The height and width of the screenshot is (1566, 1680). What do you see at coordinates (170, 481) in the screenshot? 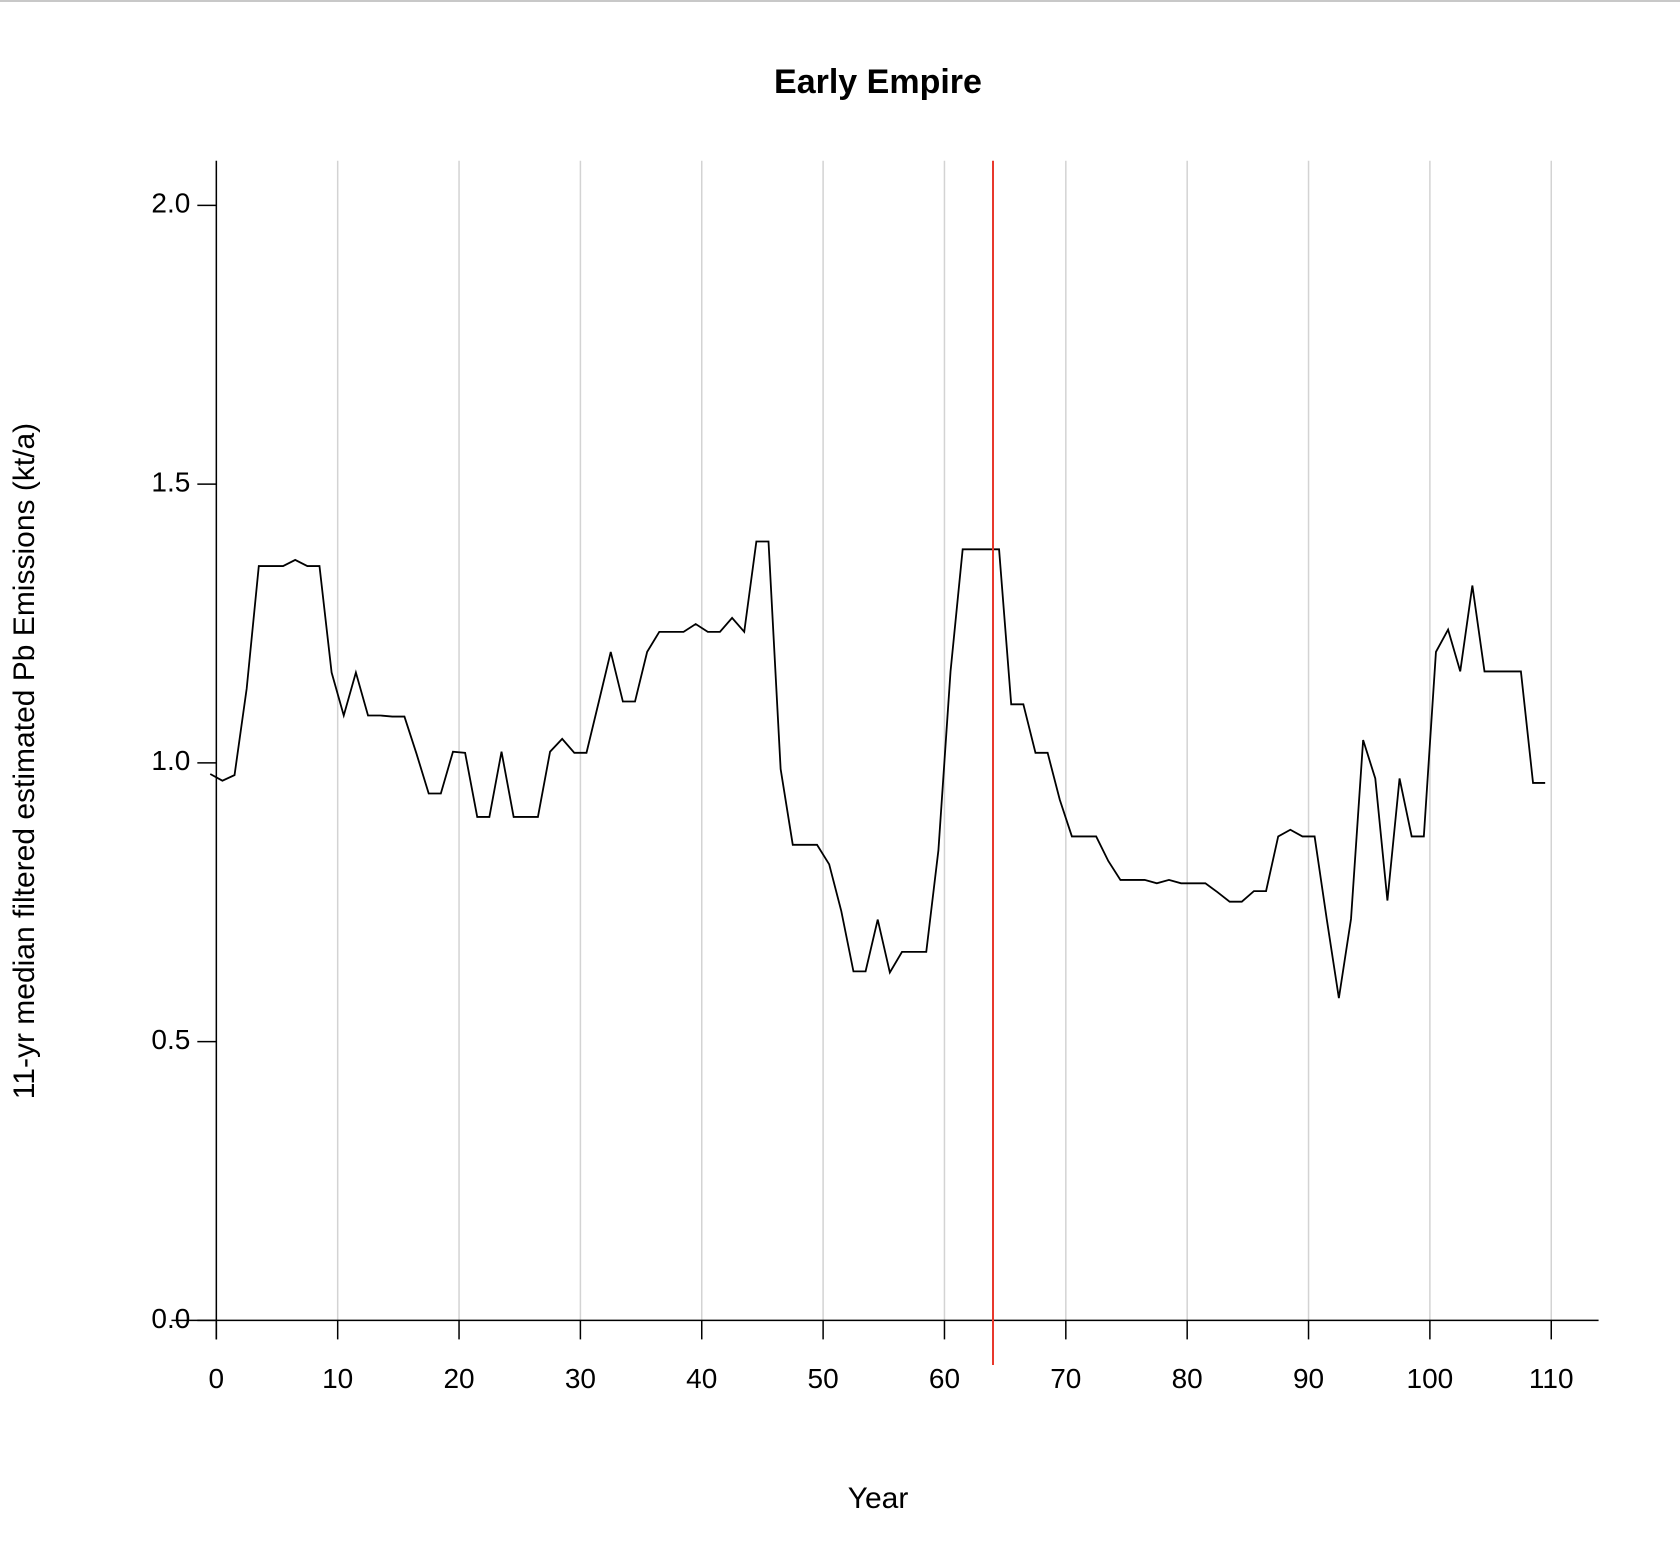
I see `y-tick-label: 1.5` at bounding box center [170, 481].